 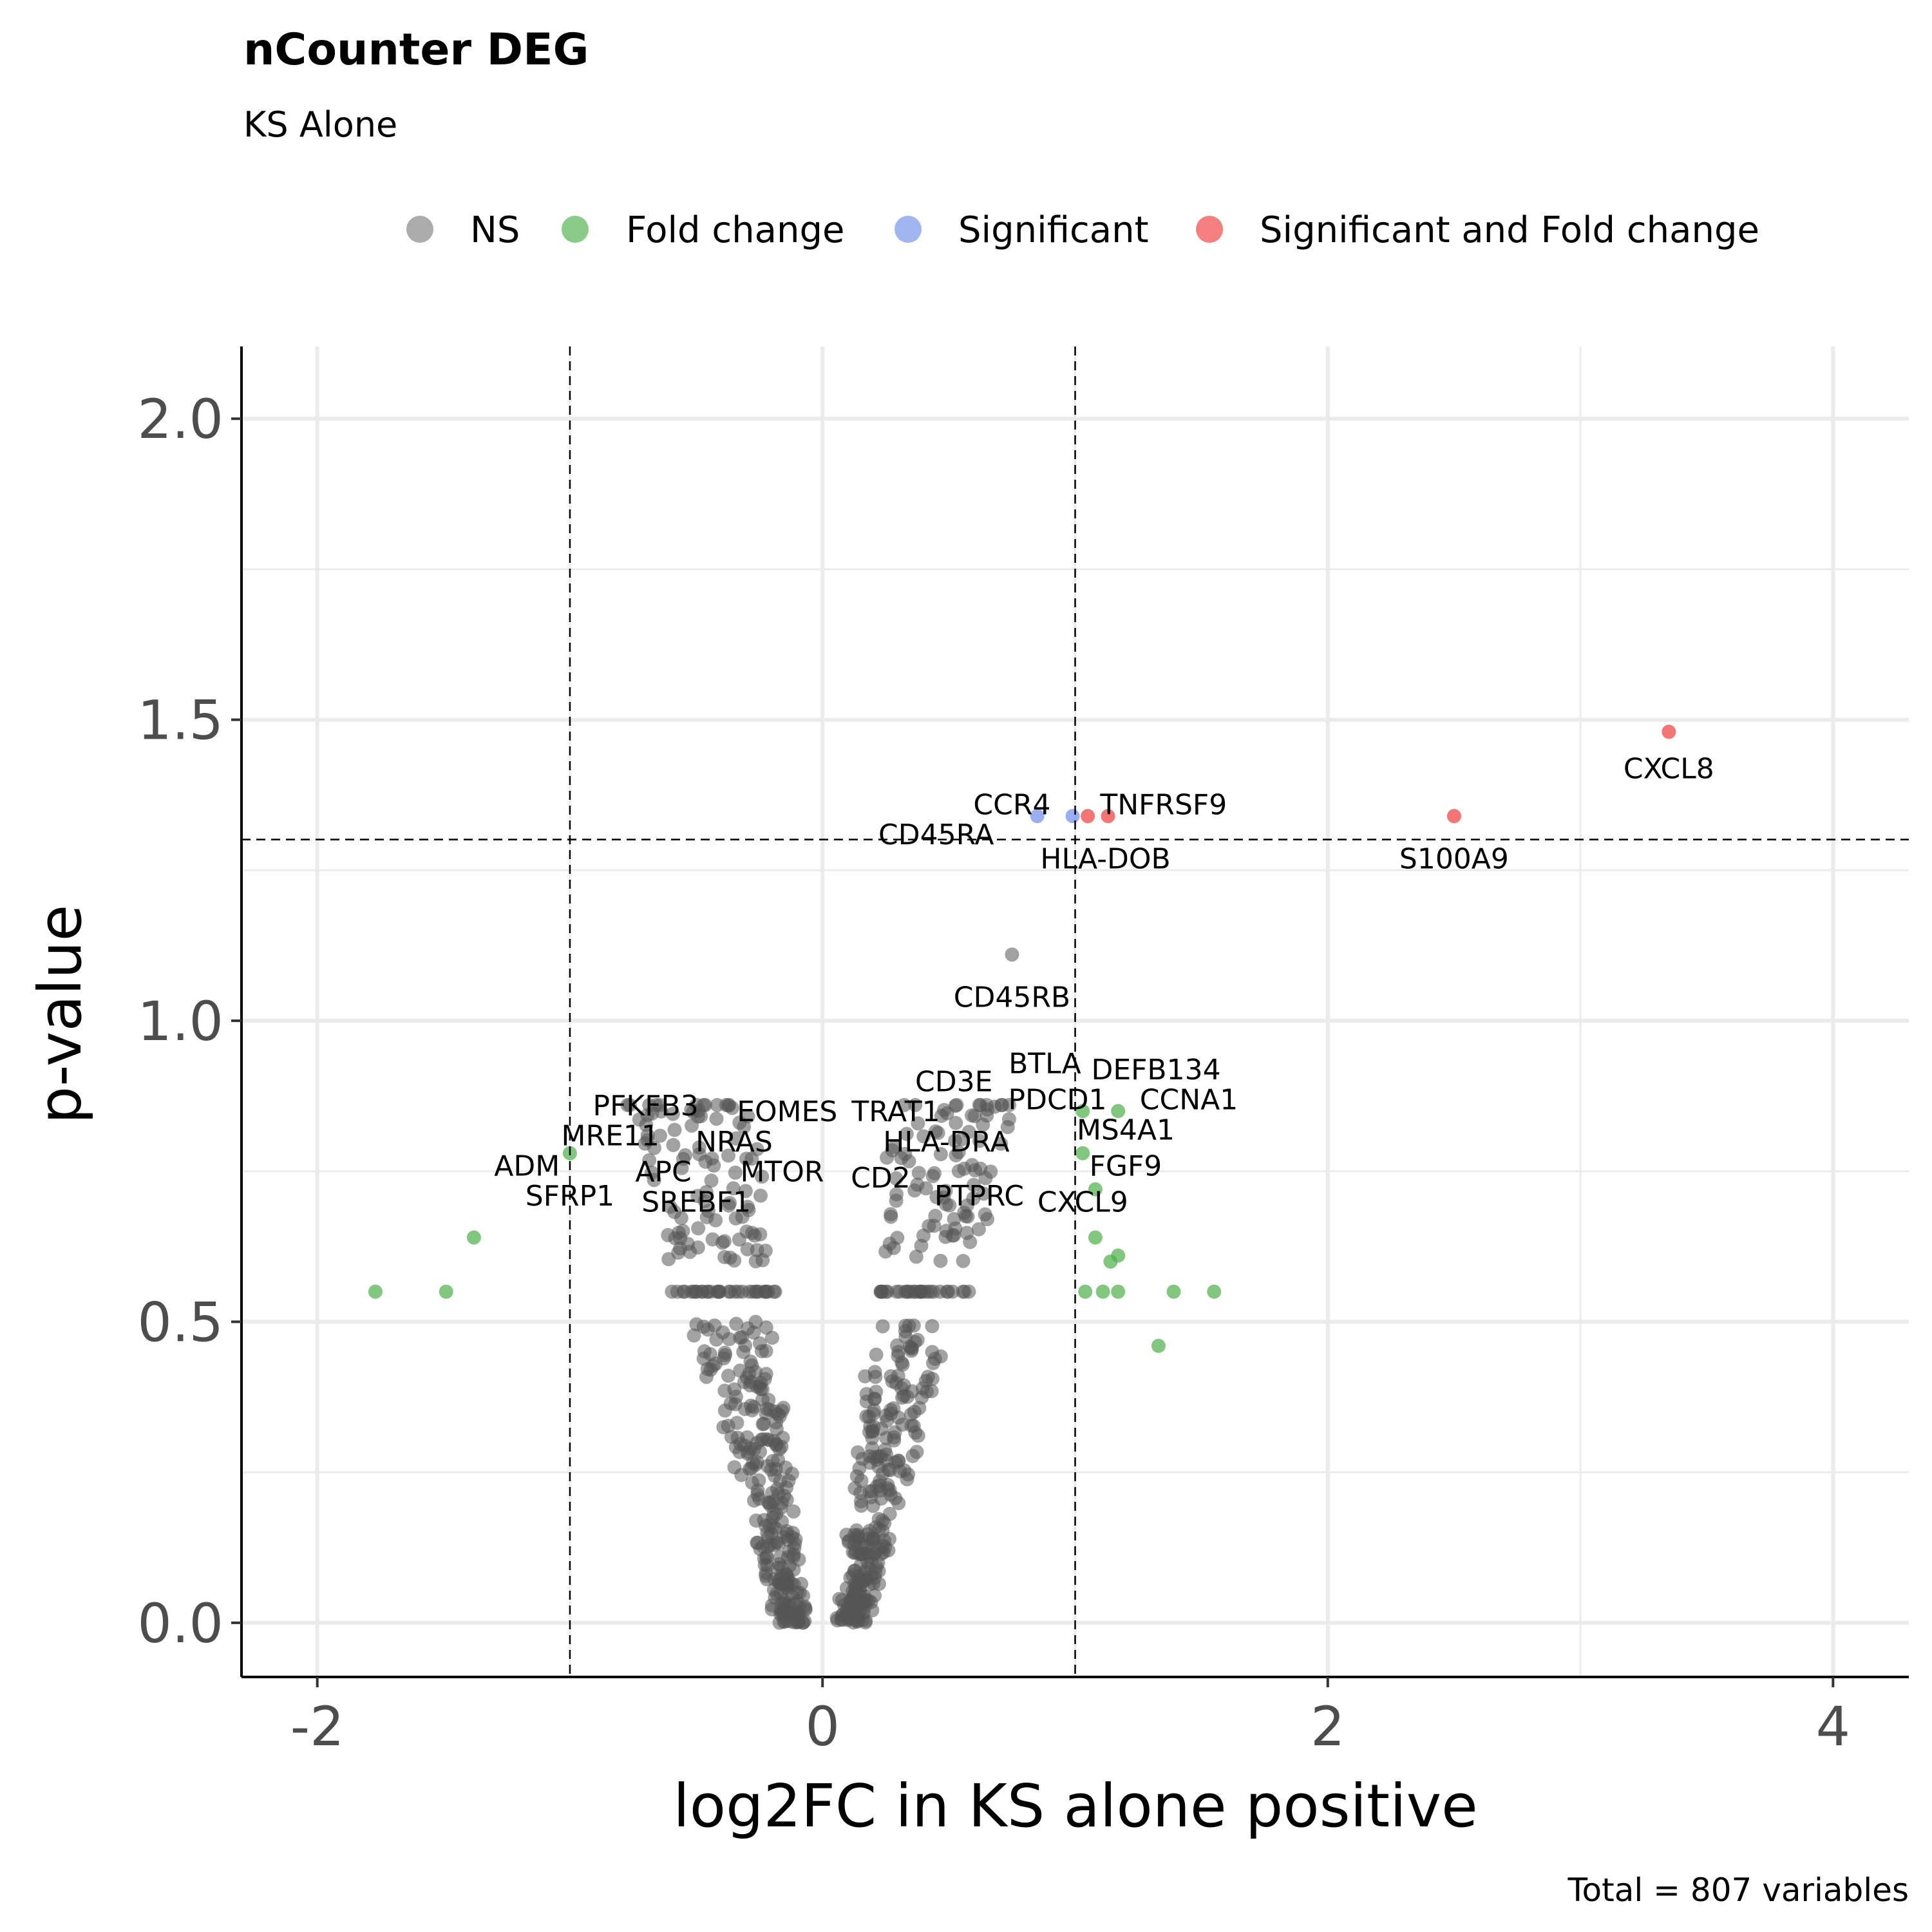 I want to click on gene-label: CD2, so click(x=881, y=1178).